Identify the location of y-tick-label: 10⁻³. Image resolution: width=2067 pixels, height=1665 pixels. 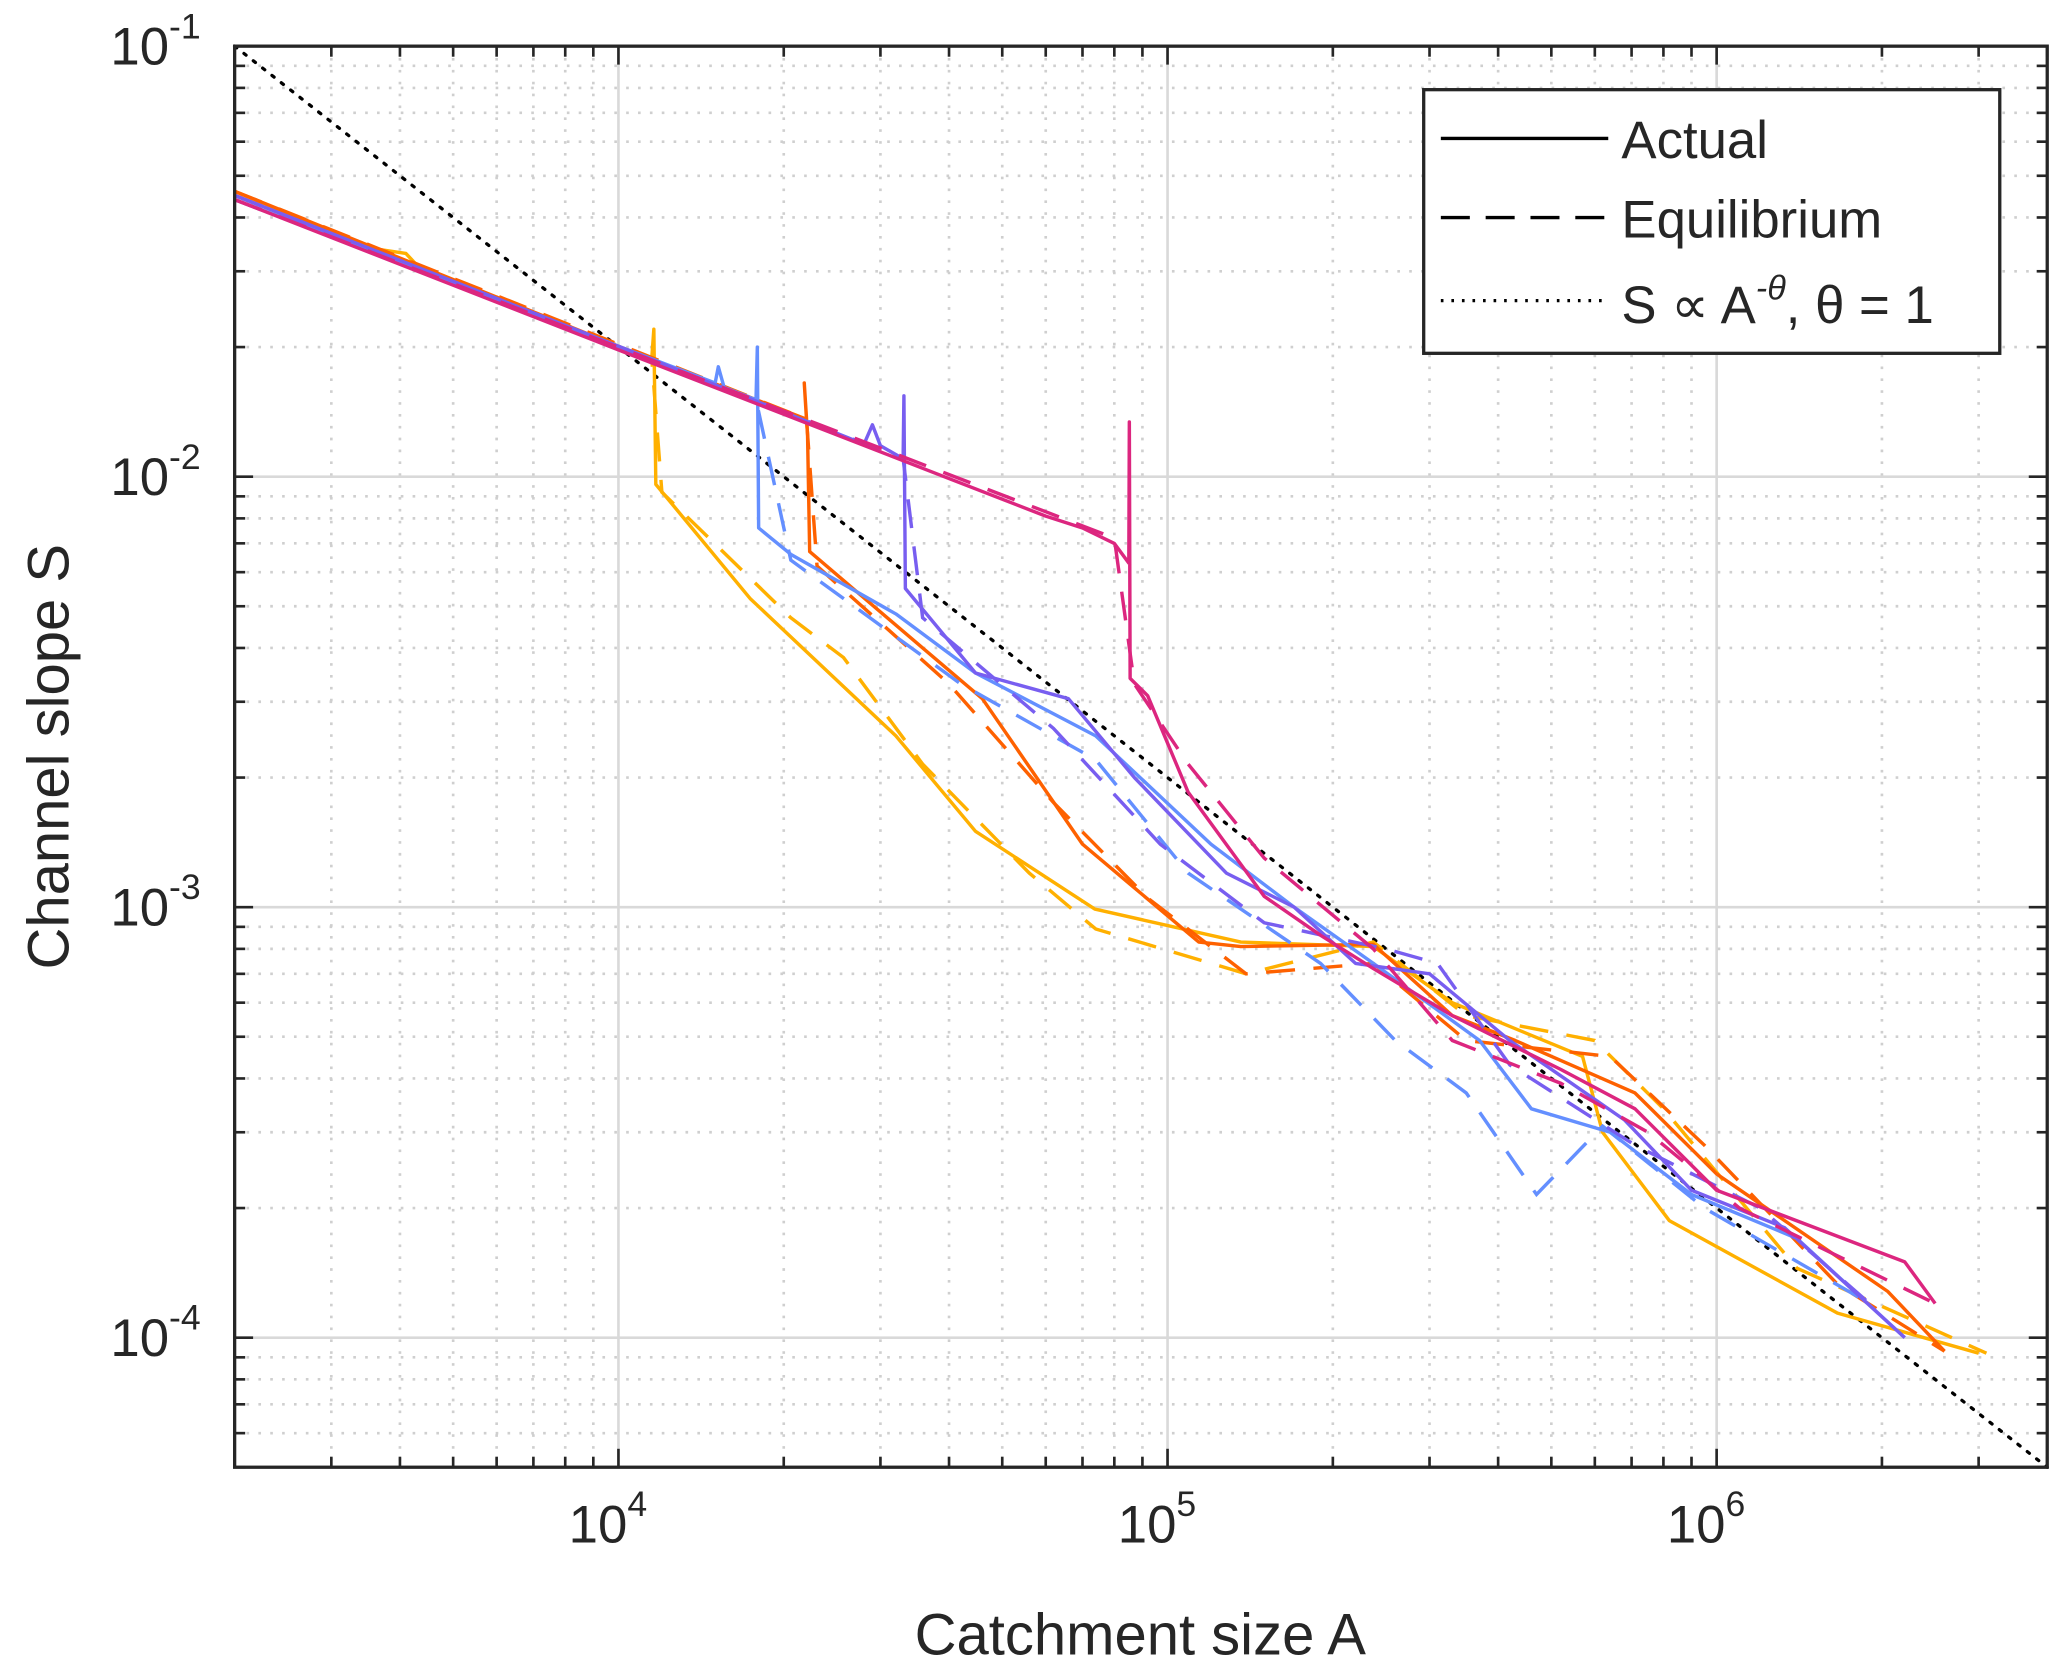
(155, 902).